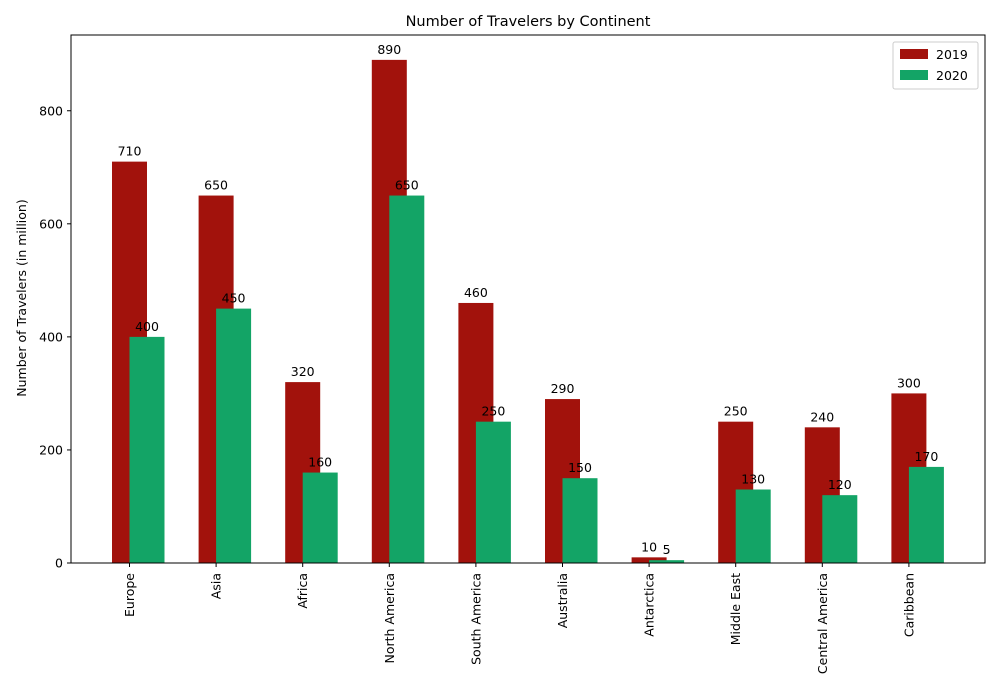  I want to click on x-tick-label-9: Caribbean, so click(908, 605).